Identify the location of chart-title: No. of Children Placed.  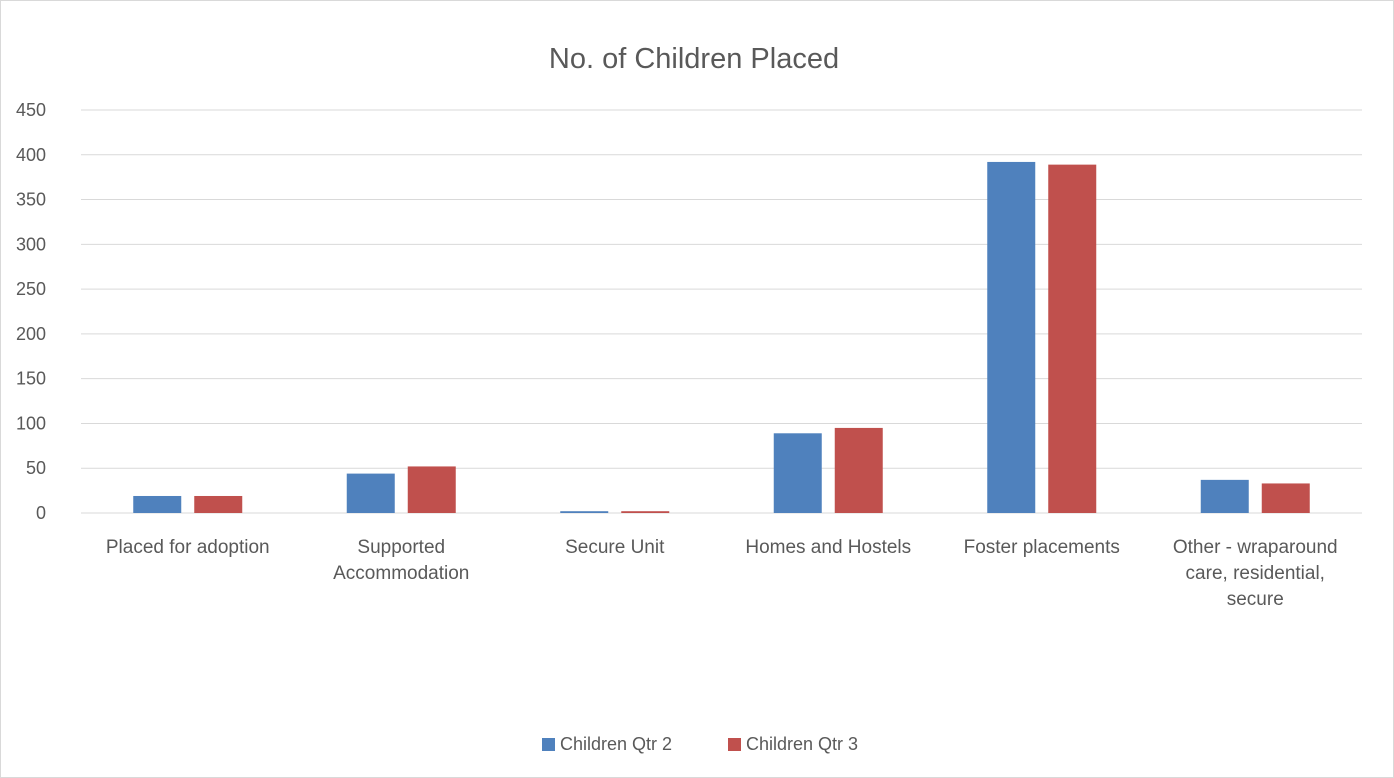
(694, 59).